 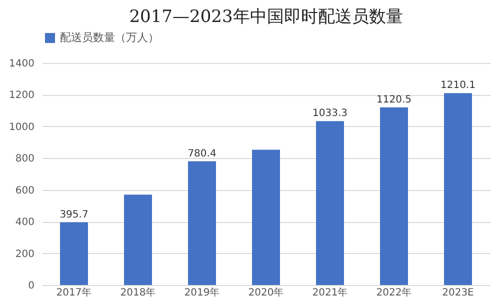 What do you see at coordinates (21, 96) in the screenshot?
I see `y-tick-label: 1200` at bounding box center [21, 96].